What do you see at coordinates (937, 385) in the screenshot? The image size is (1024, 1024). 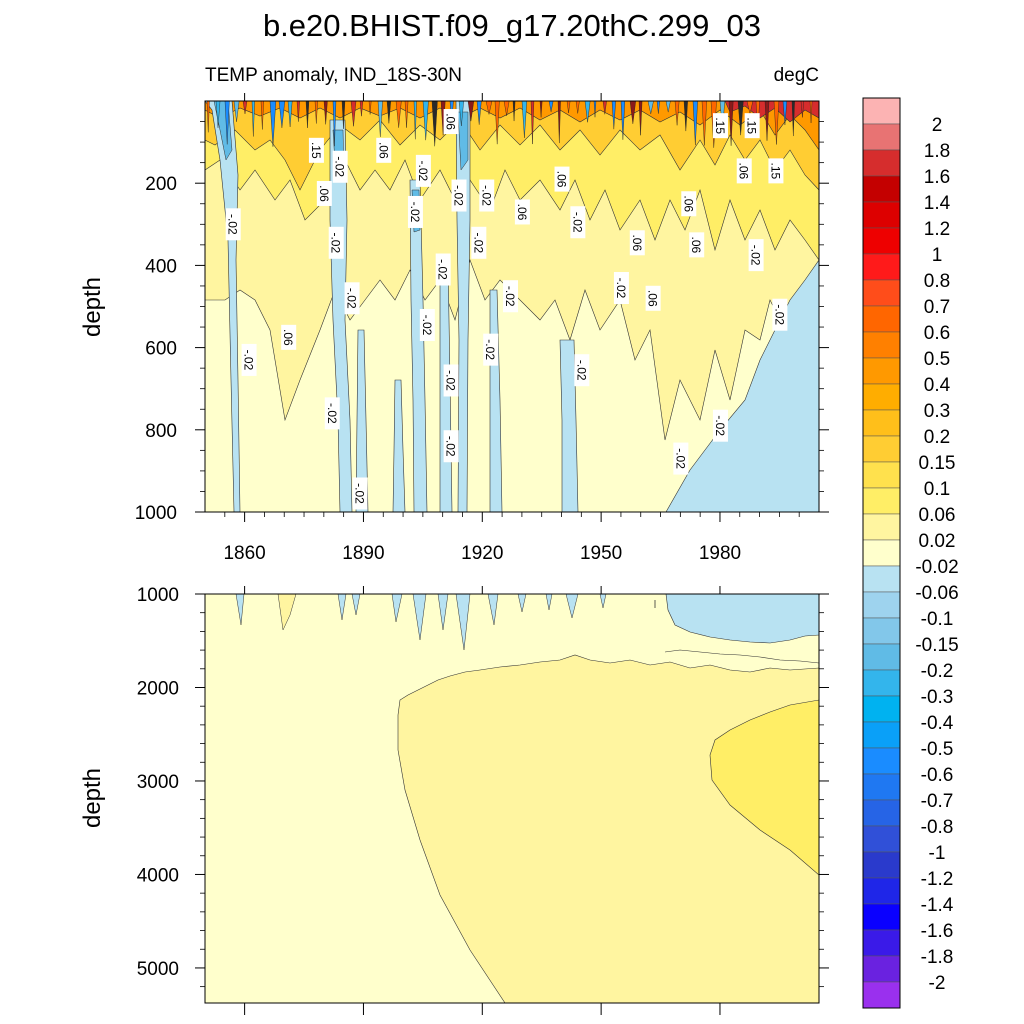 I see `colorbar-label: 0.4` at bounding box center [937, 385].